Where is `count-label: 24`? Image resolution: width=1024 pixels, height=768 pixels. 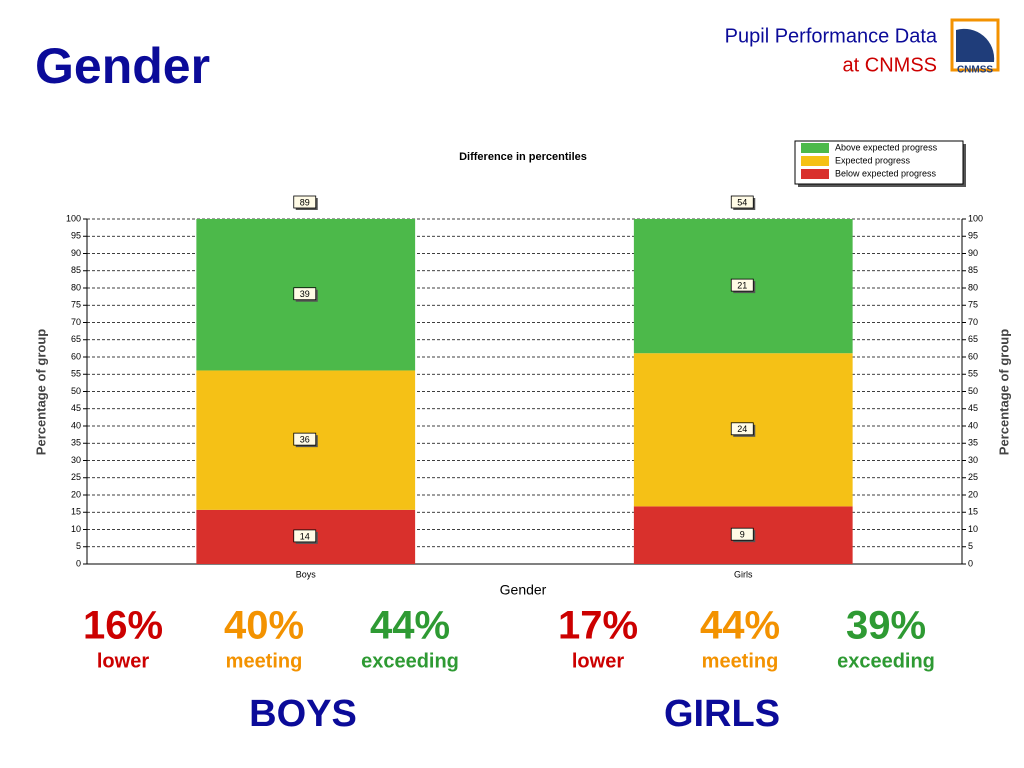
count-label: 24 is located at coordinates (742, 429).